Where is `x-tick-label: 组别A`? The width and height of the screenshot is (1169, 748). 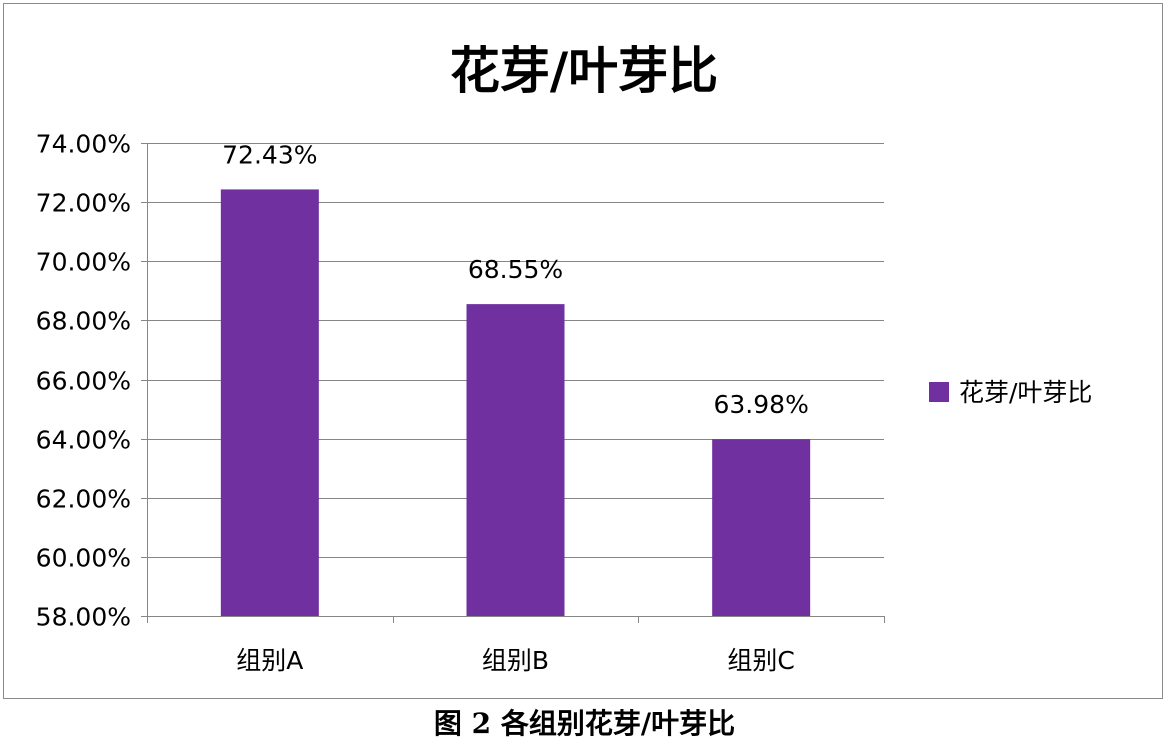
x-tick-label: 组别A is located at coordinates (269, 660).